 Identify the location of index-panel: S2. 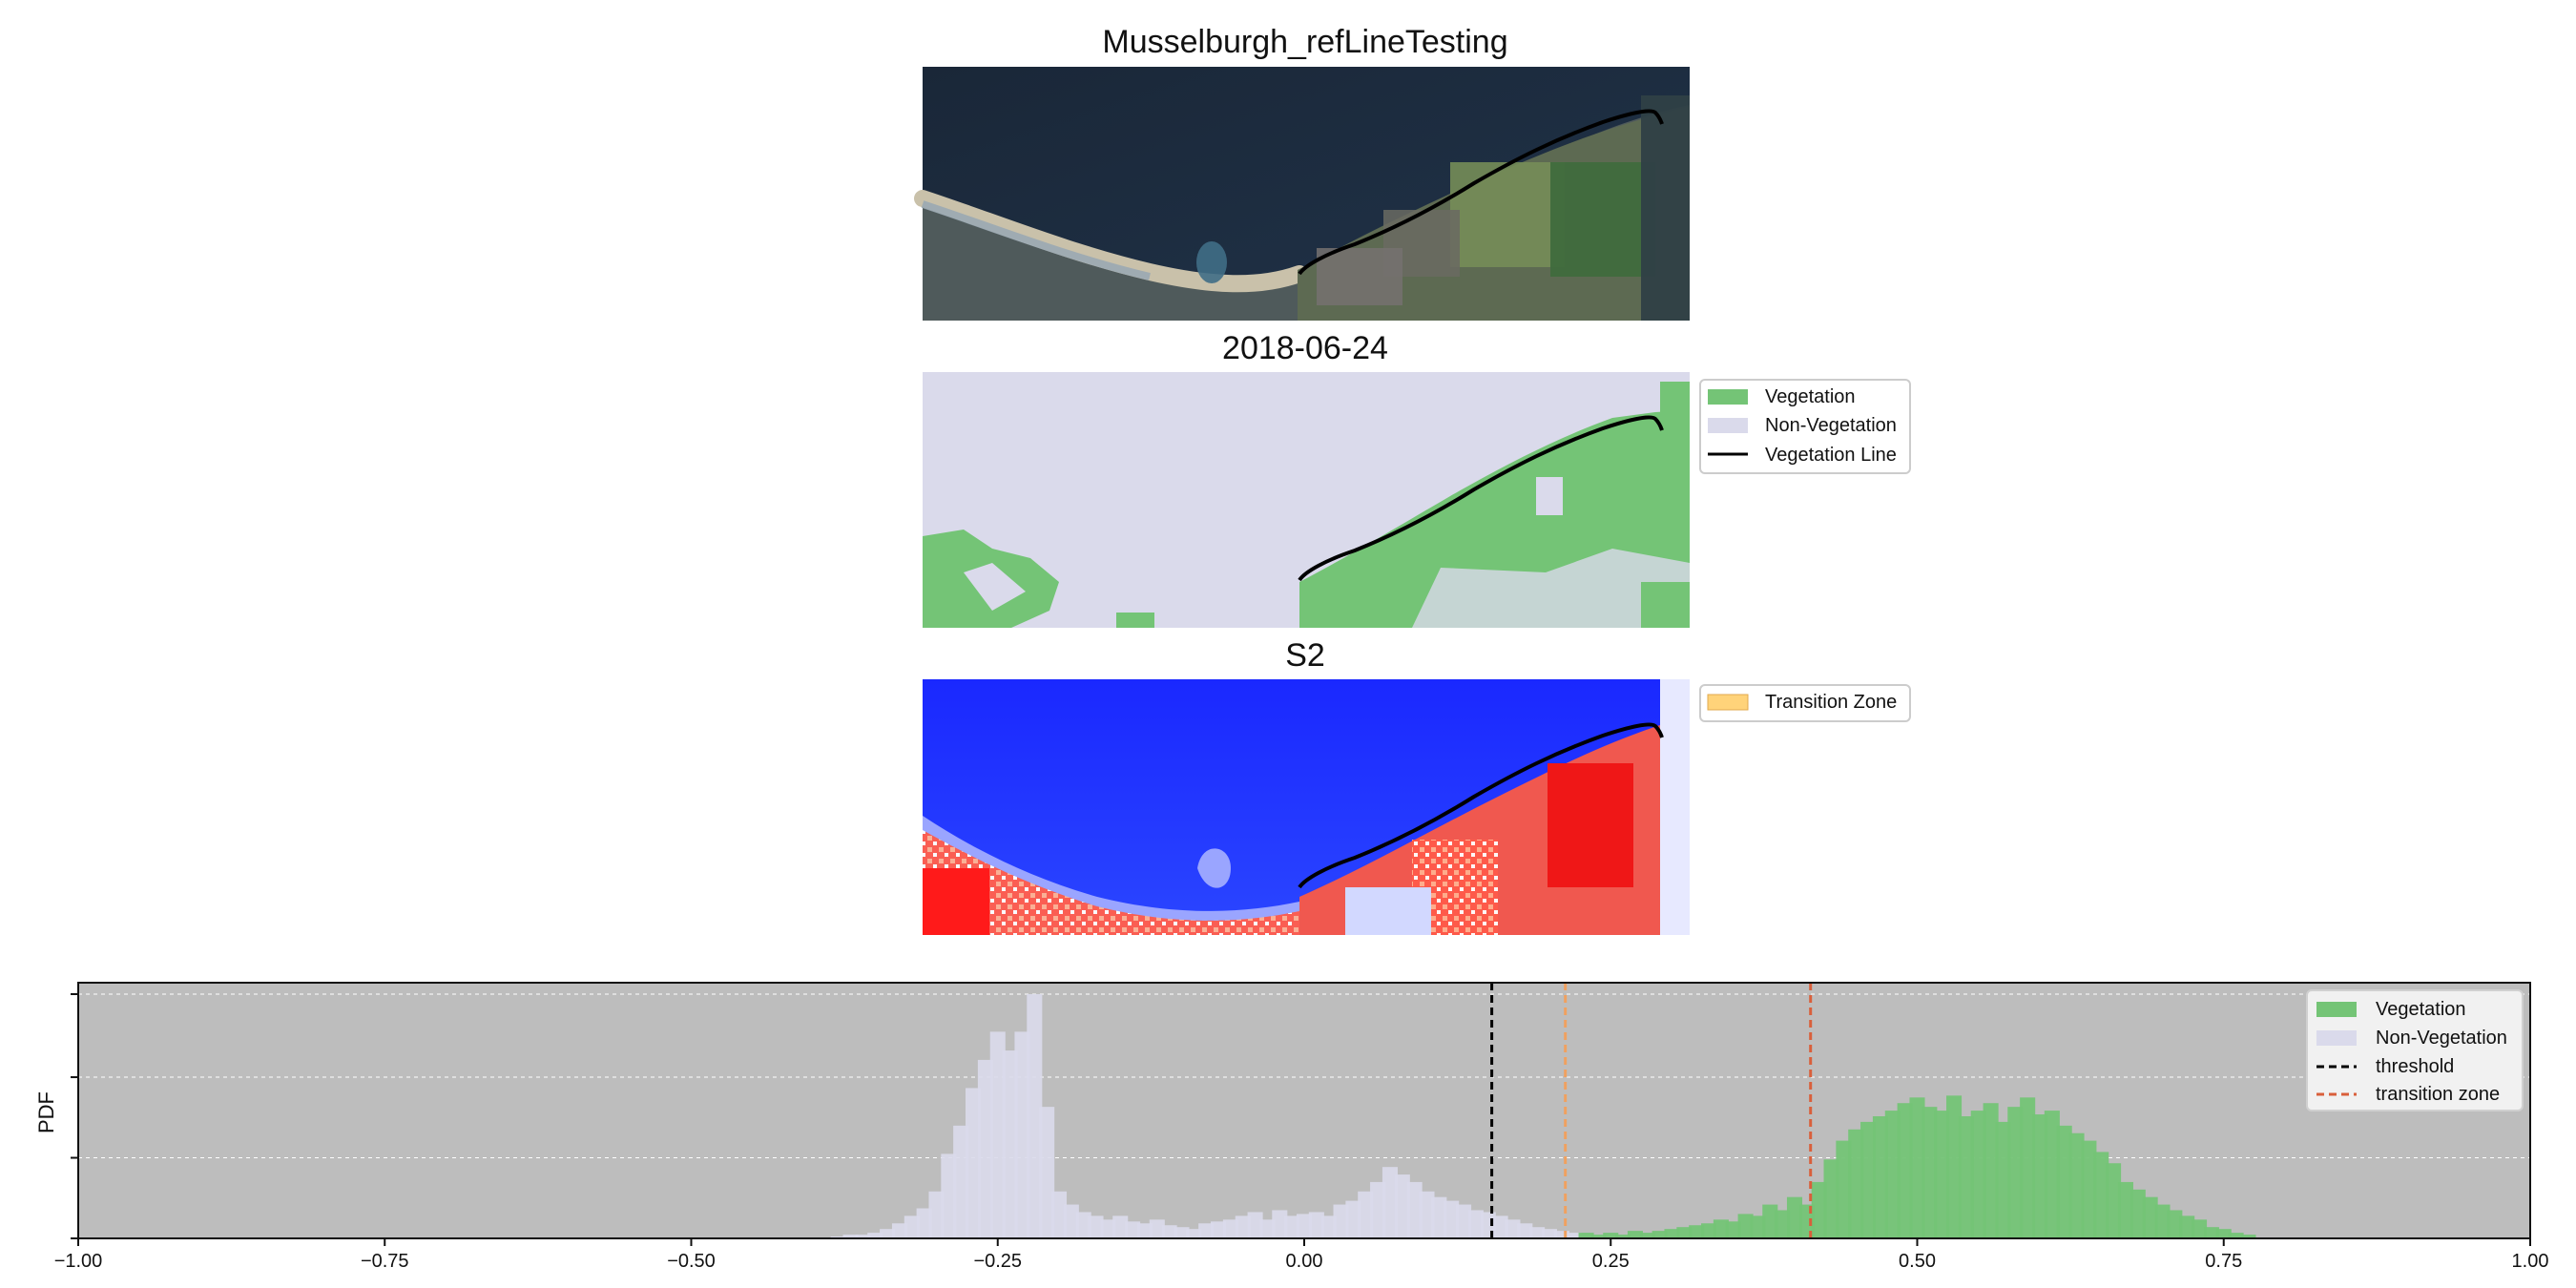
(1306, 786).